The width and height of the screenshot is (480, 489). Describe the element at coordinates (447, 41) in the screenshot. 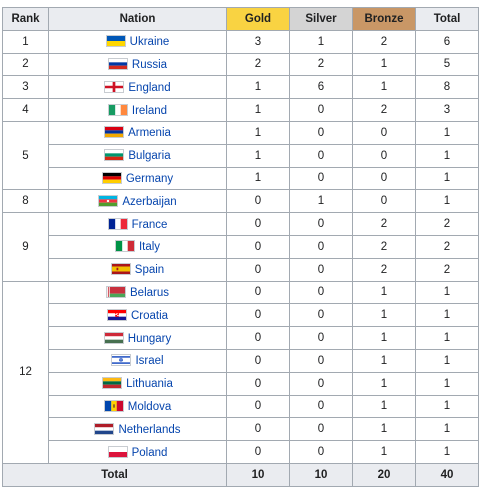

I see `total-cell: 6` at that location.